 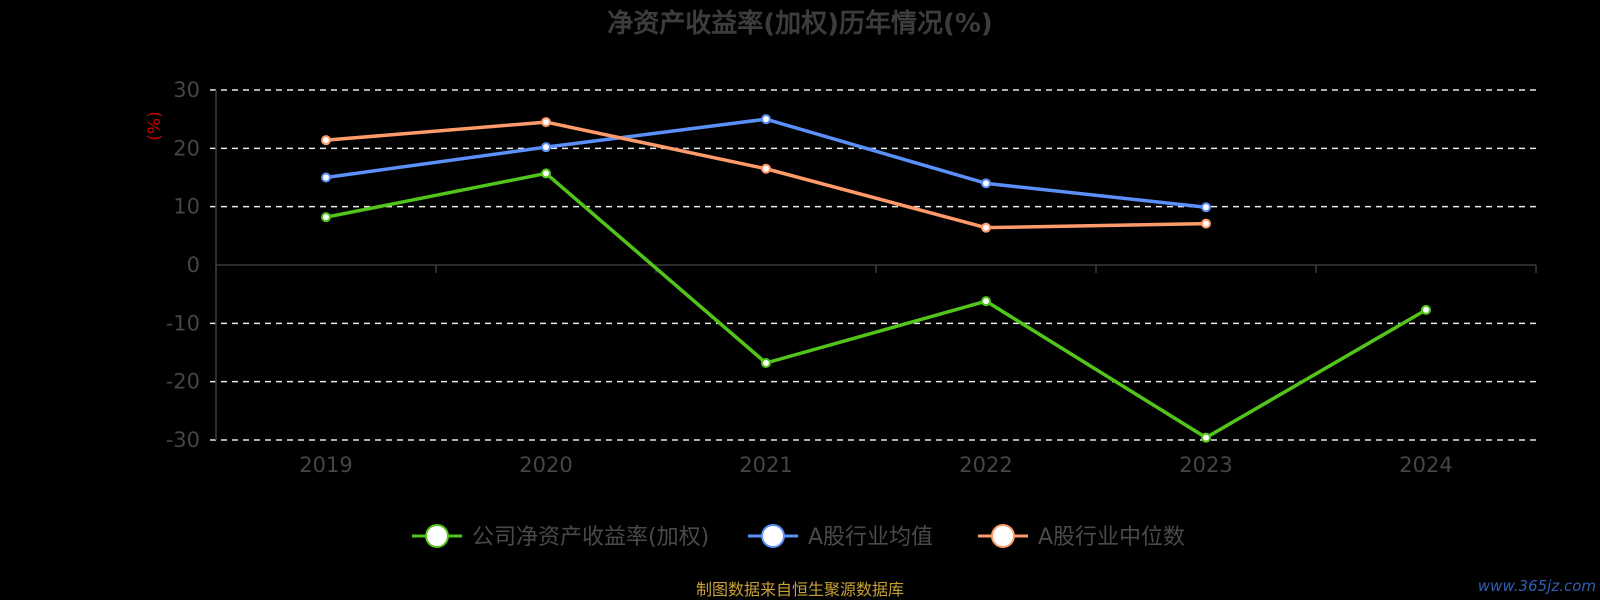 I want to click on y-tick-label: -30, so click(x=183, y=440).